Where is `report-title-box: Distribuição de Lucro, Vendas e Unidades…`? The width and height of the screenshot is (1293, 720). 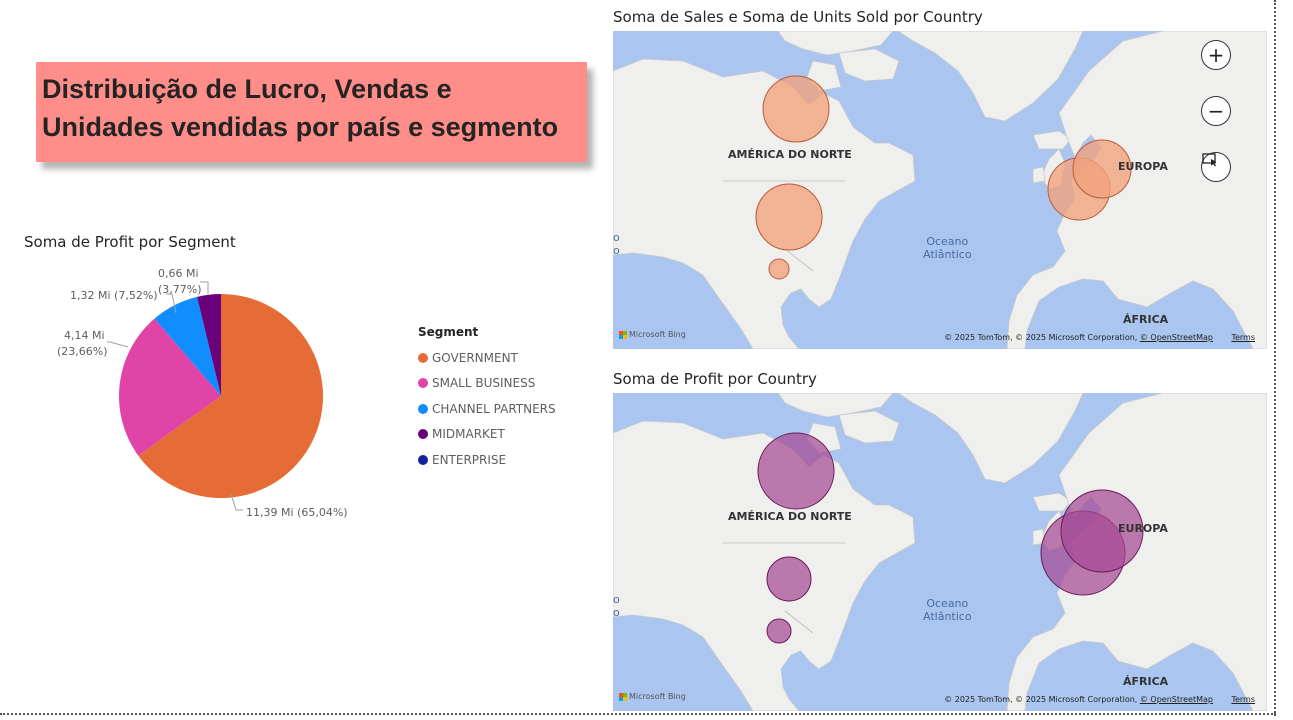
report-title-box: Distribuição de Lucro, Vendas e Unidades… is located at coordinates (311, 112).